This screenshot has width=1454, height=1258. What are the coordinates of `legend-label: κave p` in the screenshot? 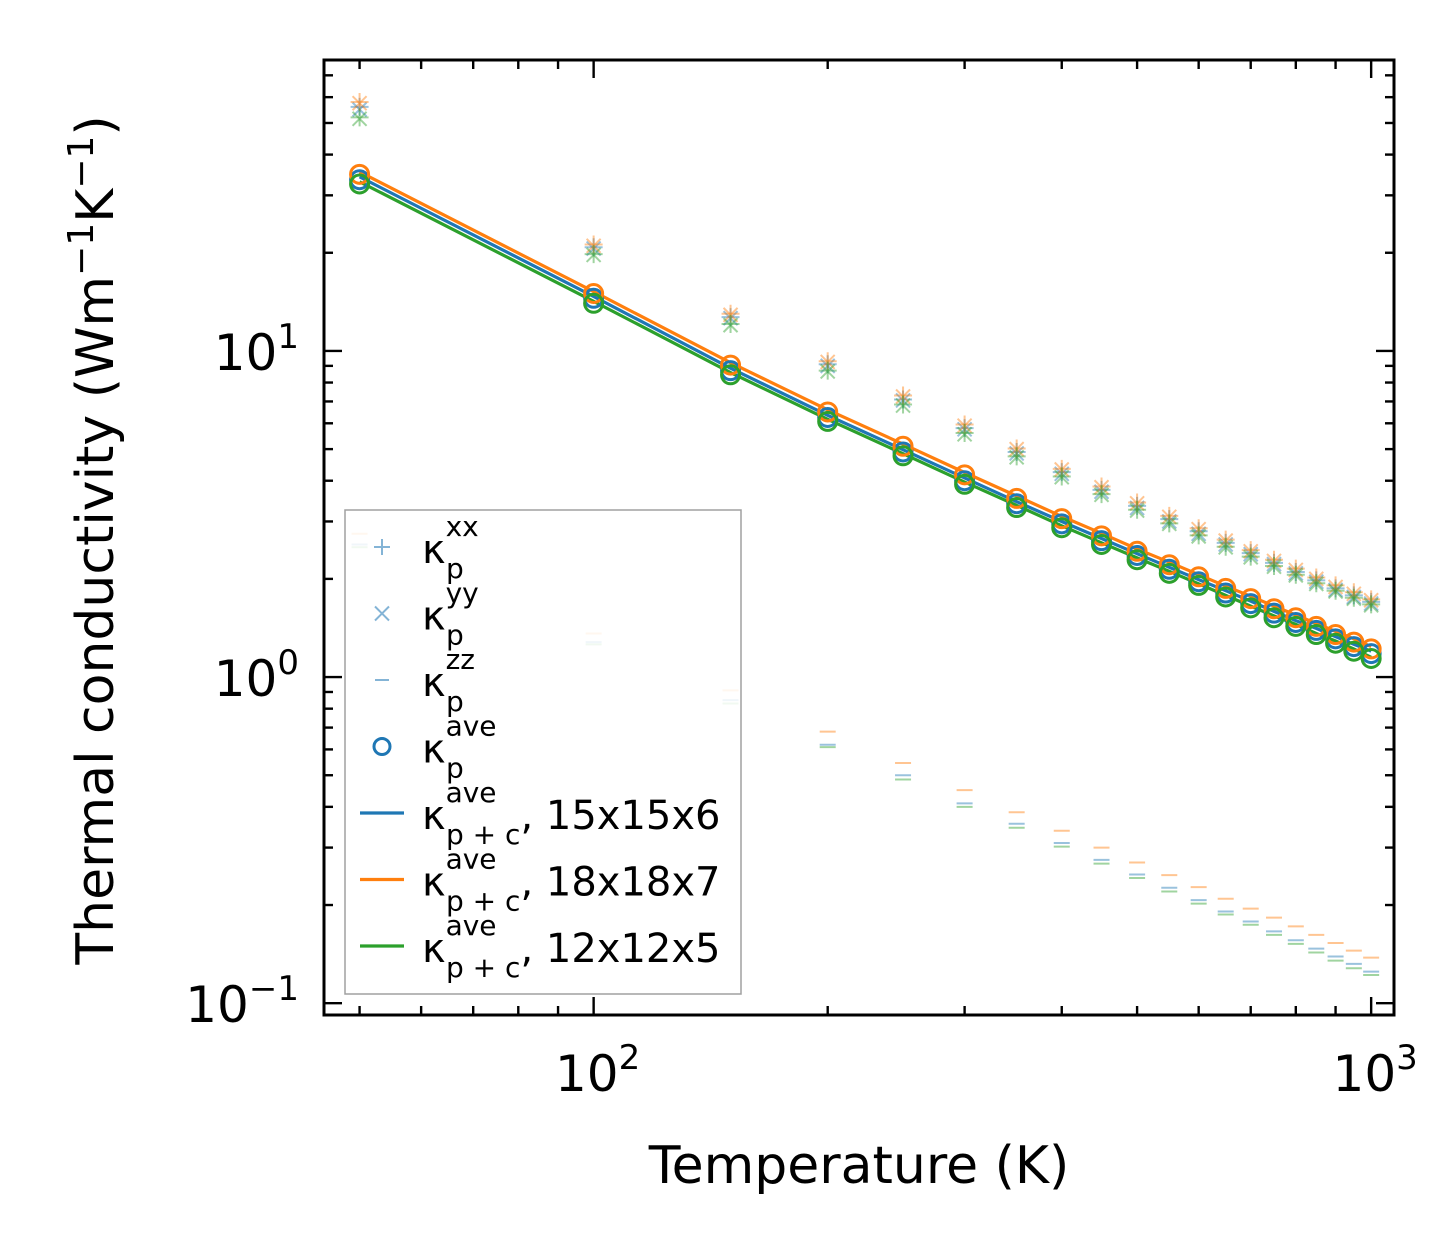 It's located at (459, 747).